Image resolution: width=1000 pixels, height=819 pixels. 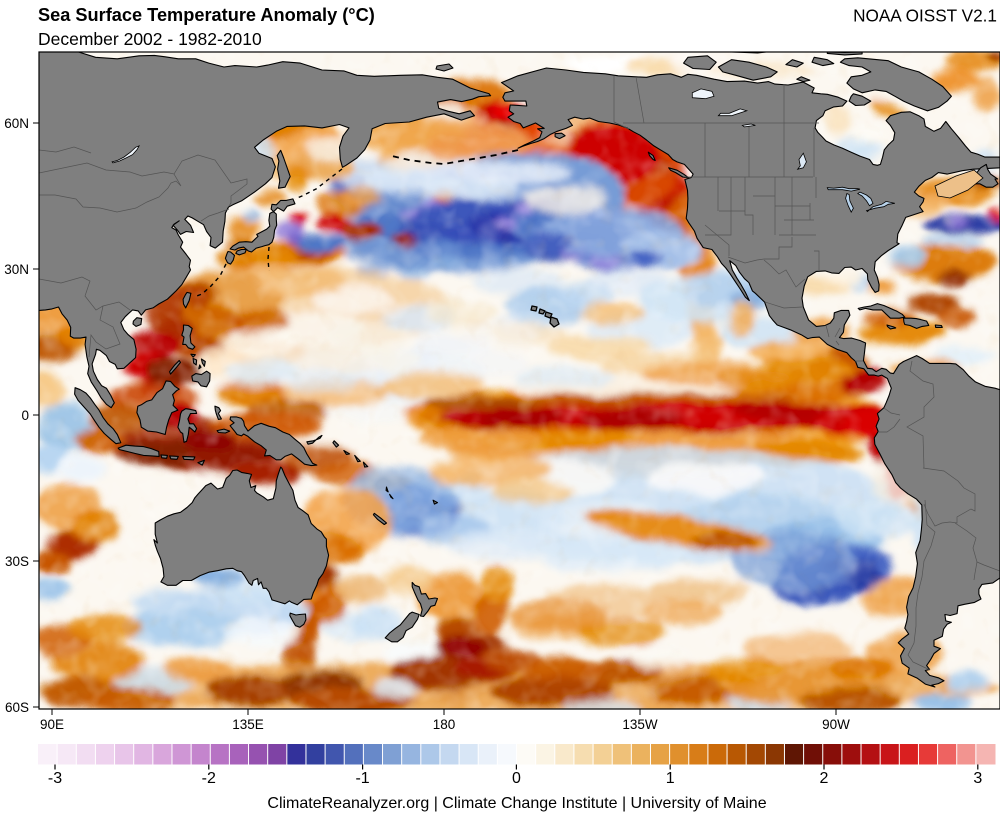 I want to click on svg-text: 60N, so click(x=16, y=123).